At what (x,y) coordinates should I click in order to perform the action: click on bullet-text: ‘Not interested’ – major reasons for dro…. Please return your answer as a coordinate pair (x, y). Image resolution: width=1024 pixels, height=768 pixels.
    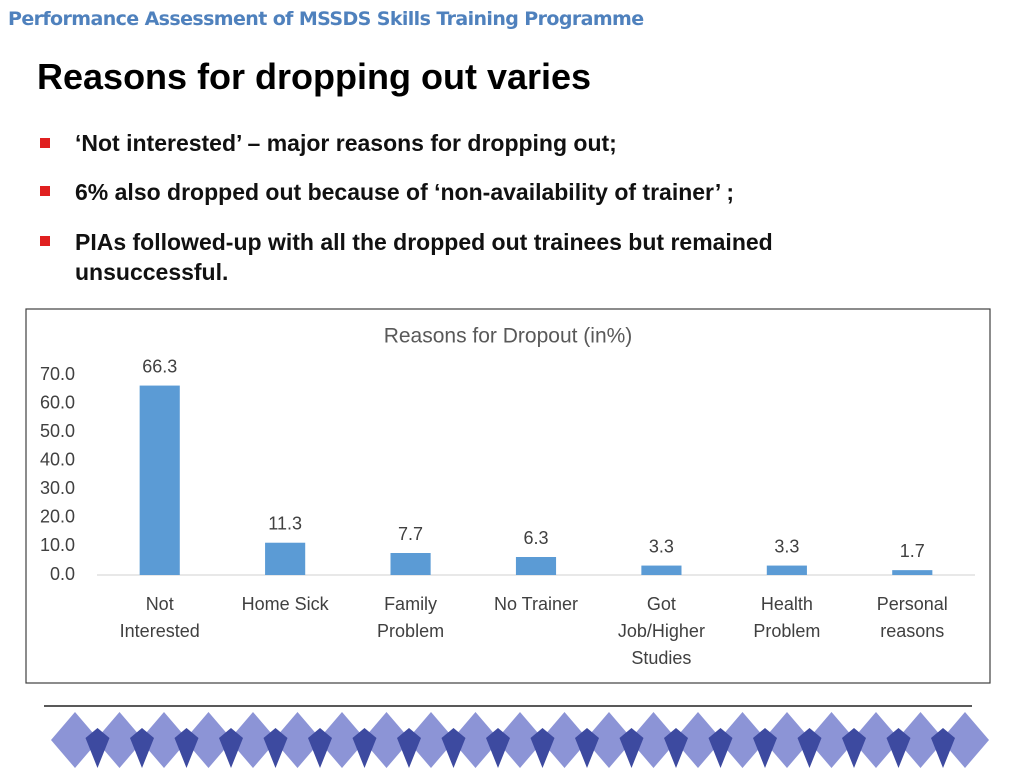
    Looking at the image, I should click on (346, 143).